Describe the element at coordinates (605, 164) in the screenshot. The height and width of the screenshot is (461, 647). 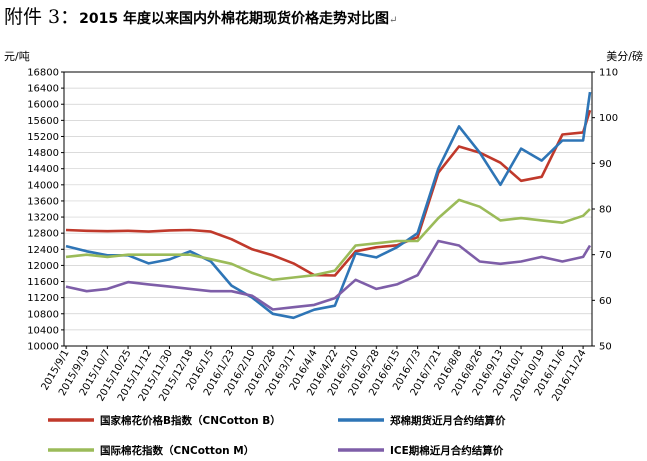
I see `right-tick-label: 90` at that location.